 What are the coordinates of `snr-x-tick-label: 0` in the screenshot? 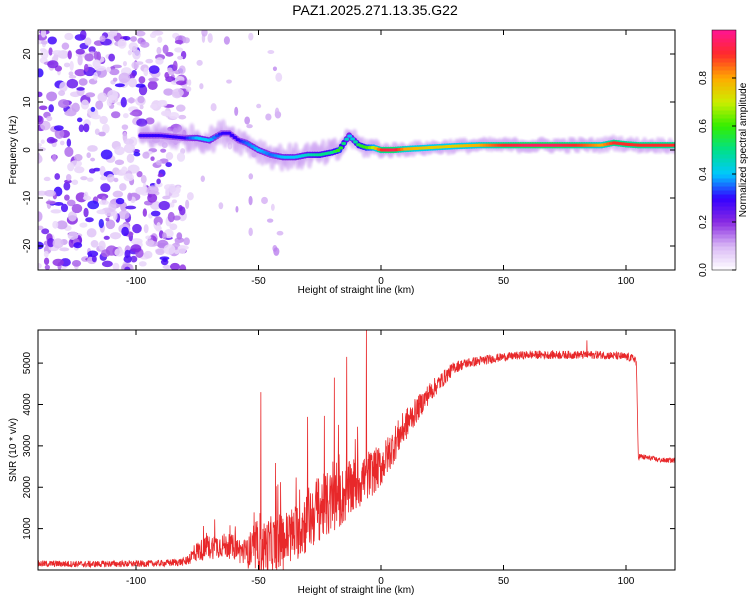 It's located at (381, 581).